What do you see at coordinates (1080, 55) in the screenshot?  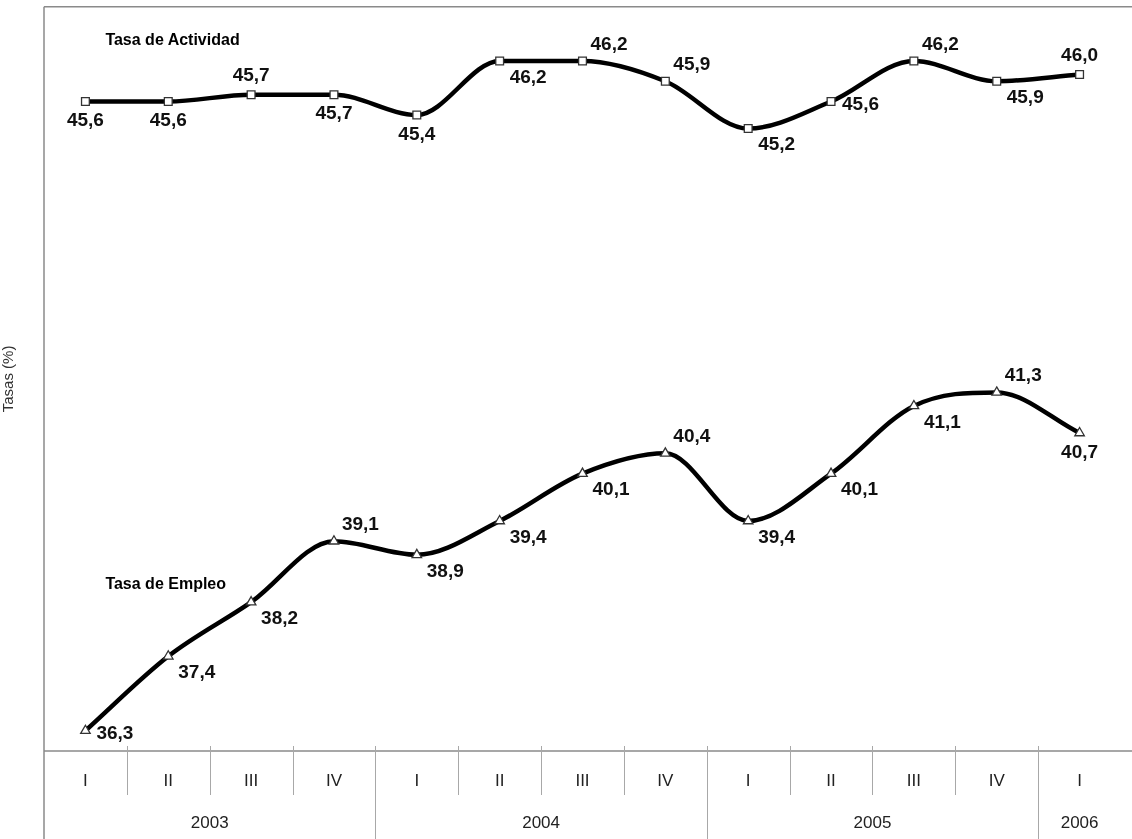 I see `data-label: 46,0` at bounding box center [1080, 55].